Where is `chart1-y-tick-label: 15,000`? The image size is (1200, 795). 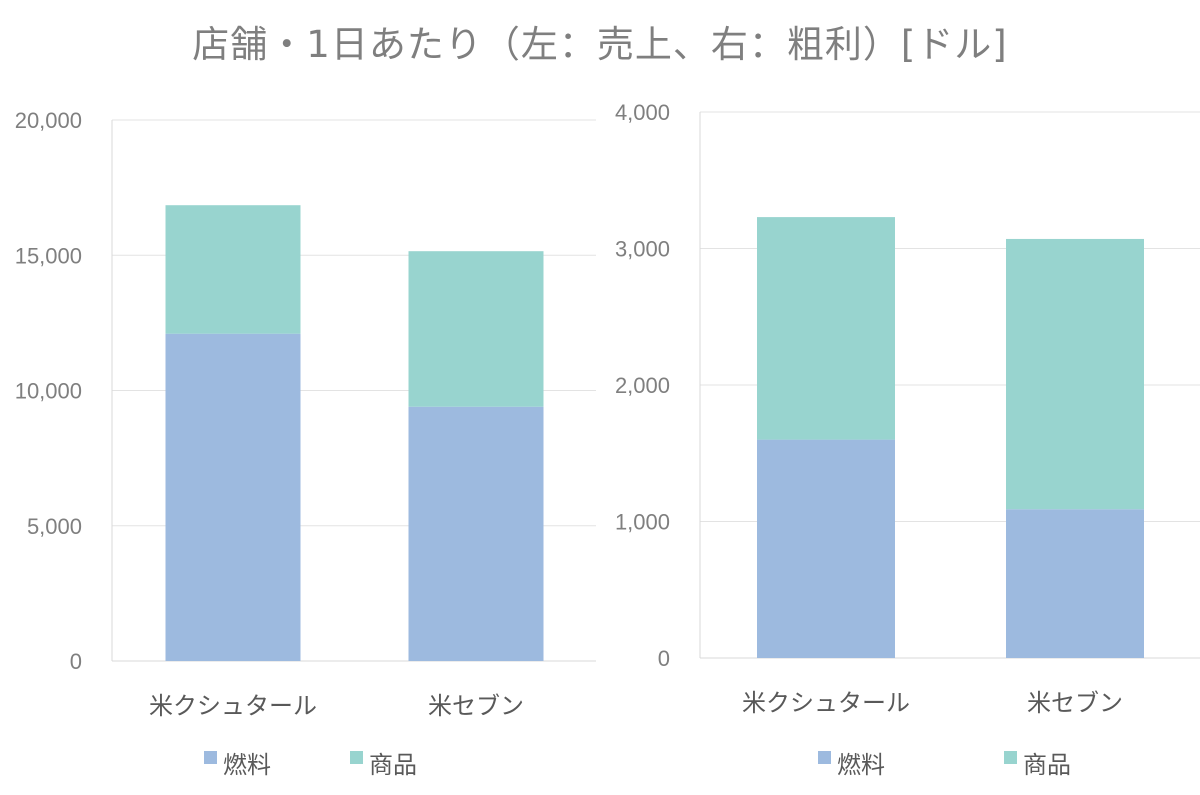
chart1-y-tick-label: 15,000 is located at coordinates (48, 255).